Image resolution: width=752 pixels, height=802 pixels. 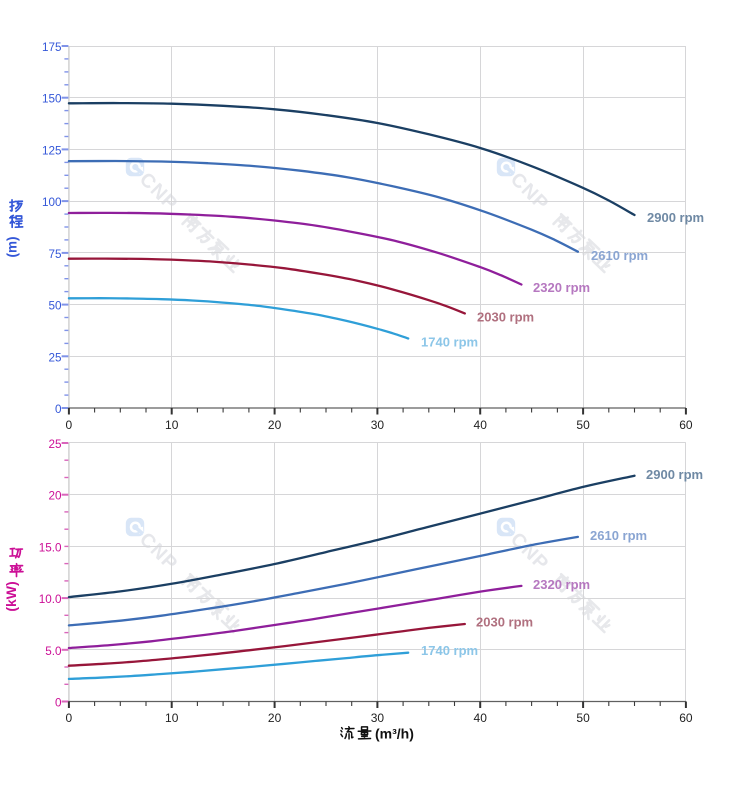 I want to click on svg-text: 100, so click(x=52, y=202).